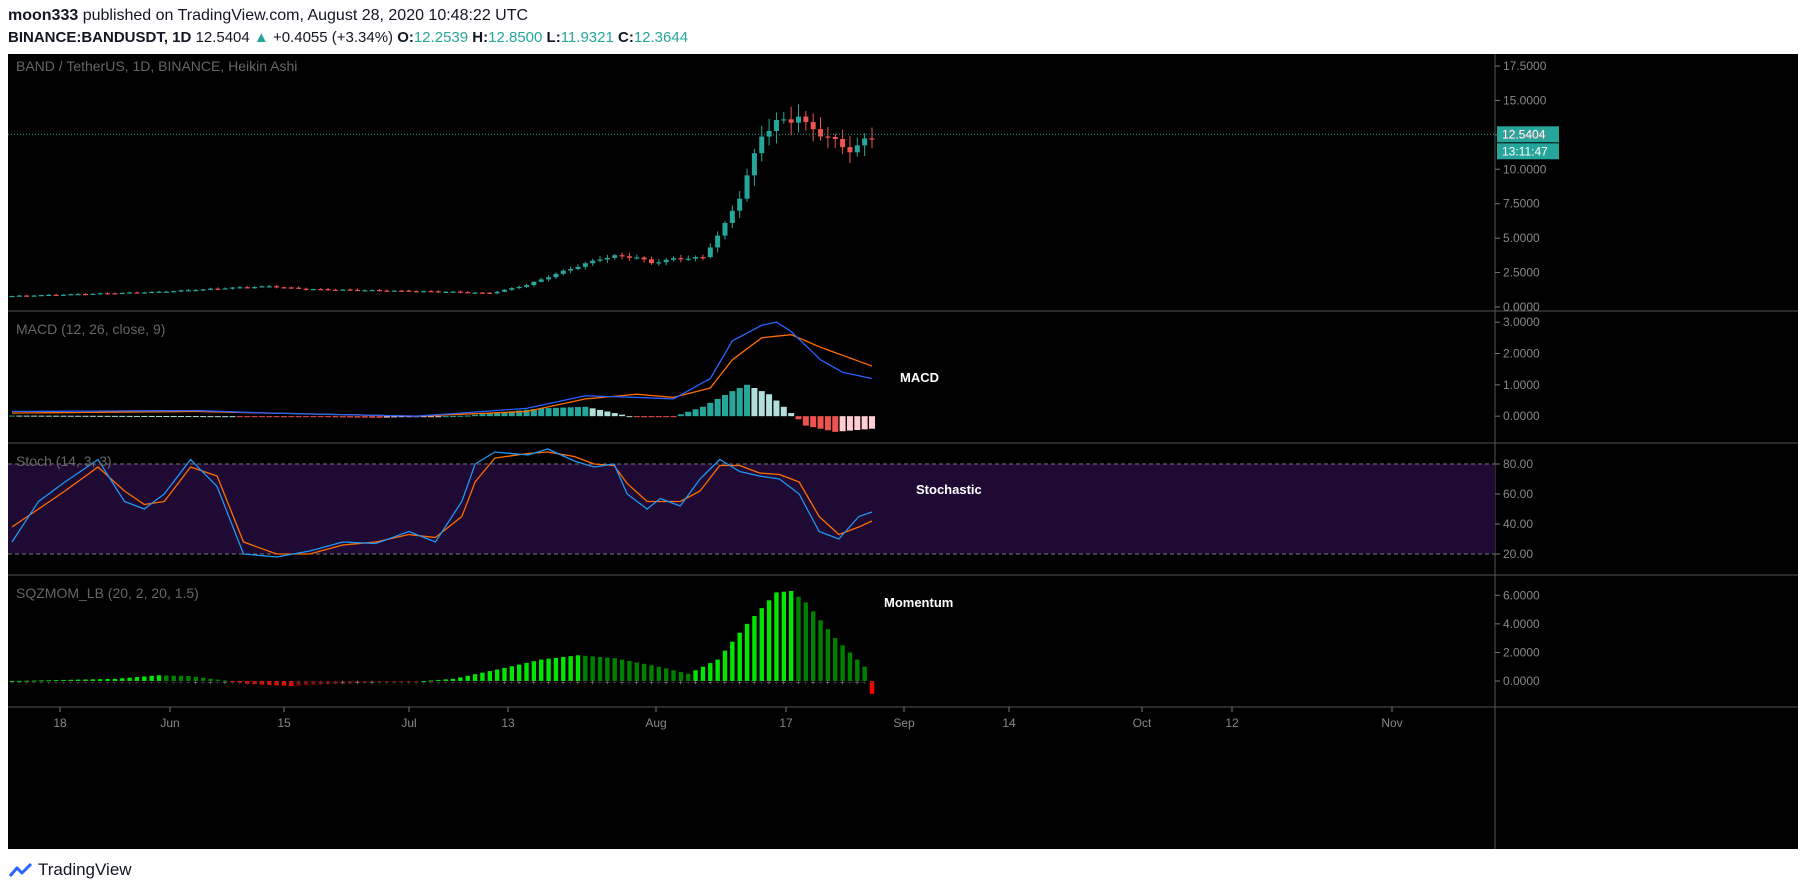 Image resolution: width=1805 pixels, height=894 pixels. Describe the element at coordinates (508, 723) in the screenshot. I see `time-tick-label: 13` at that location.